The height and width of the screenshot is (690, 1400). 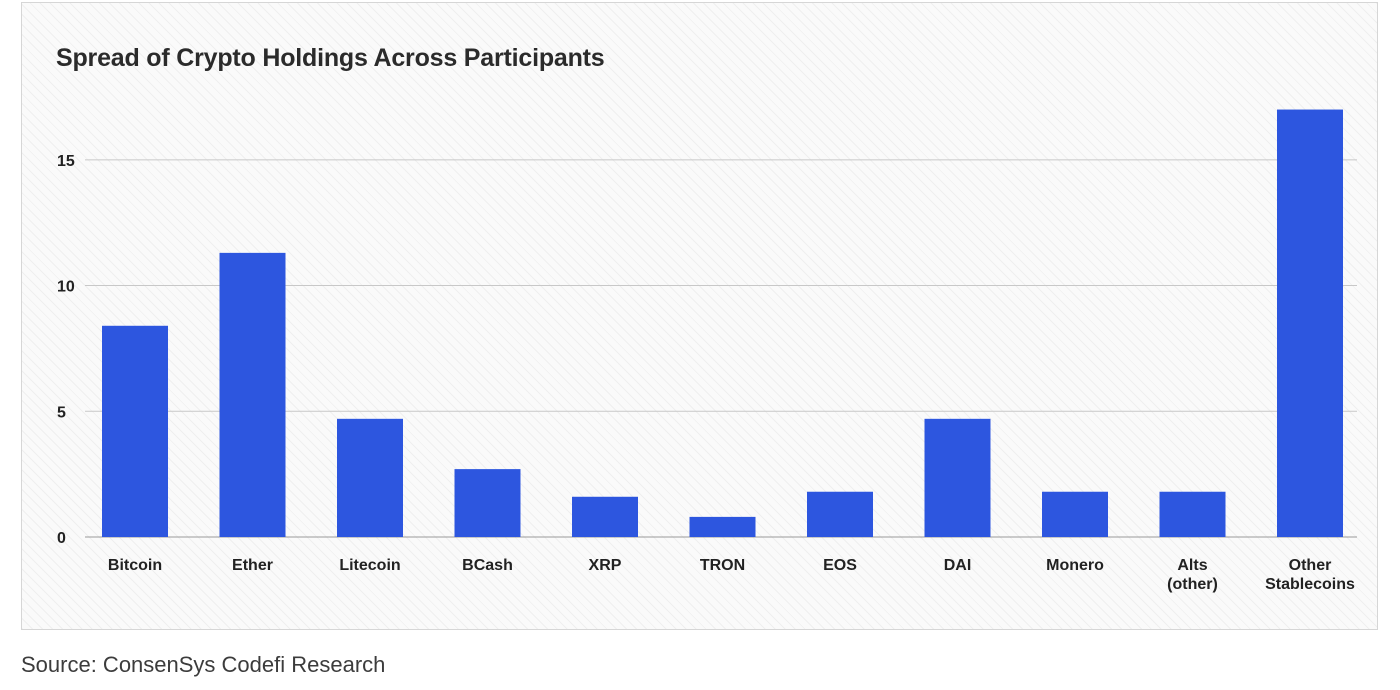 What do you see at coordinates (1075, 514) in the screenshot?
I see `bar-monero` at bounding box center [1075, 514].